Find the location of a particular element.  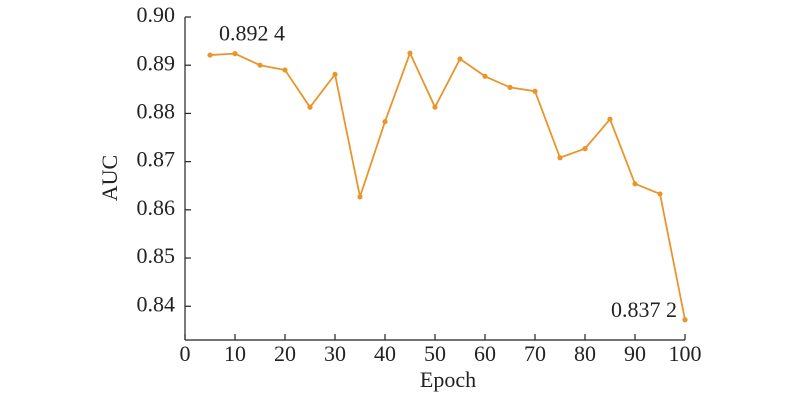

y-tick-label: 0.84 is located at coordinates (156, 303).